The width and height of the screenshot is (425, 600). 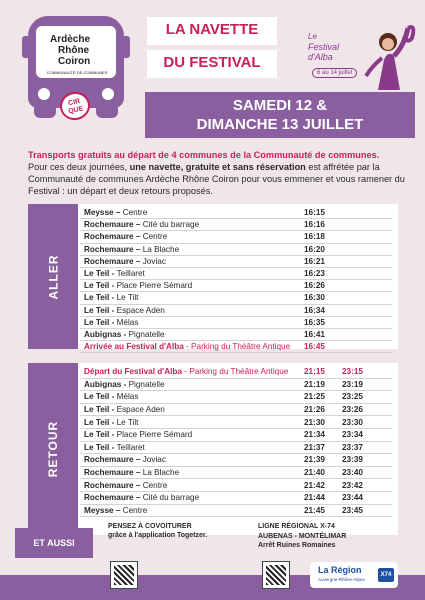 I want to click on stop-town: Arrivée au Festival d'Alba, so click(x=134, y=347).